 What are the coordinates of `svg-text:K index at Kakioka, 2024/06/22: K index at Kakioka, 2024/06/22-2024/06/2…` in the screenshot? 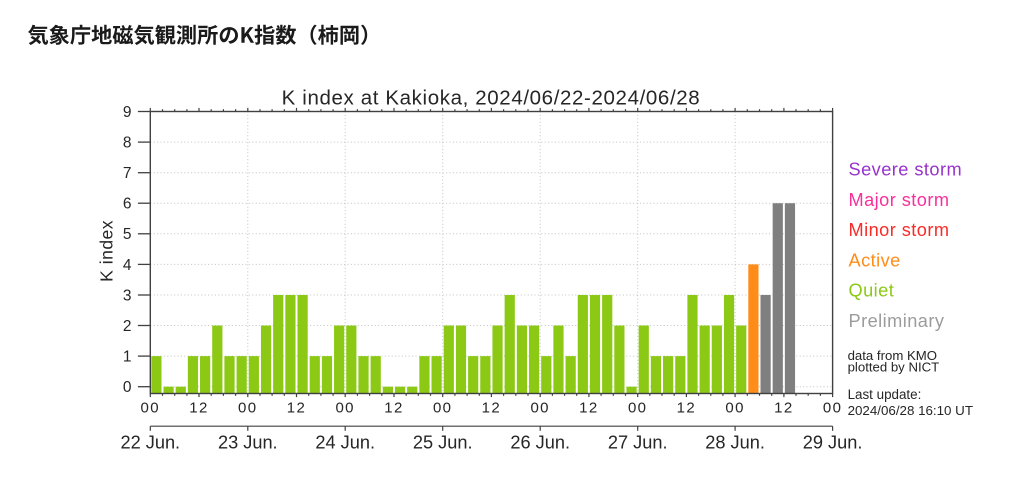 It's located at (491, 98).